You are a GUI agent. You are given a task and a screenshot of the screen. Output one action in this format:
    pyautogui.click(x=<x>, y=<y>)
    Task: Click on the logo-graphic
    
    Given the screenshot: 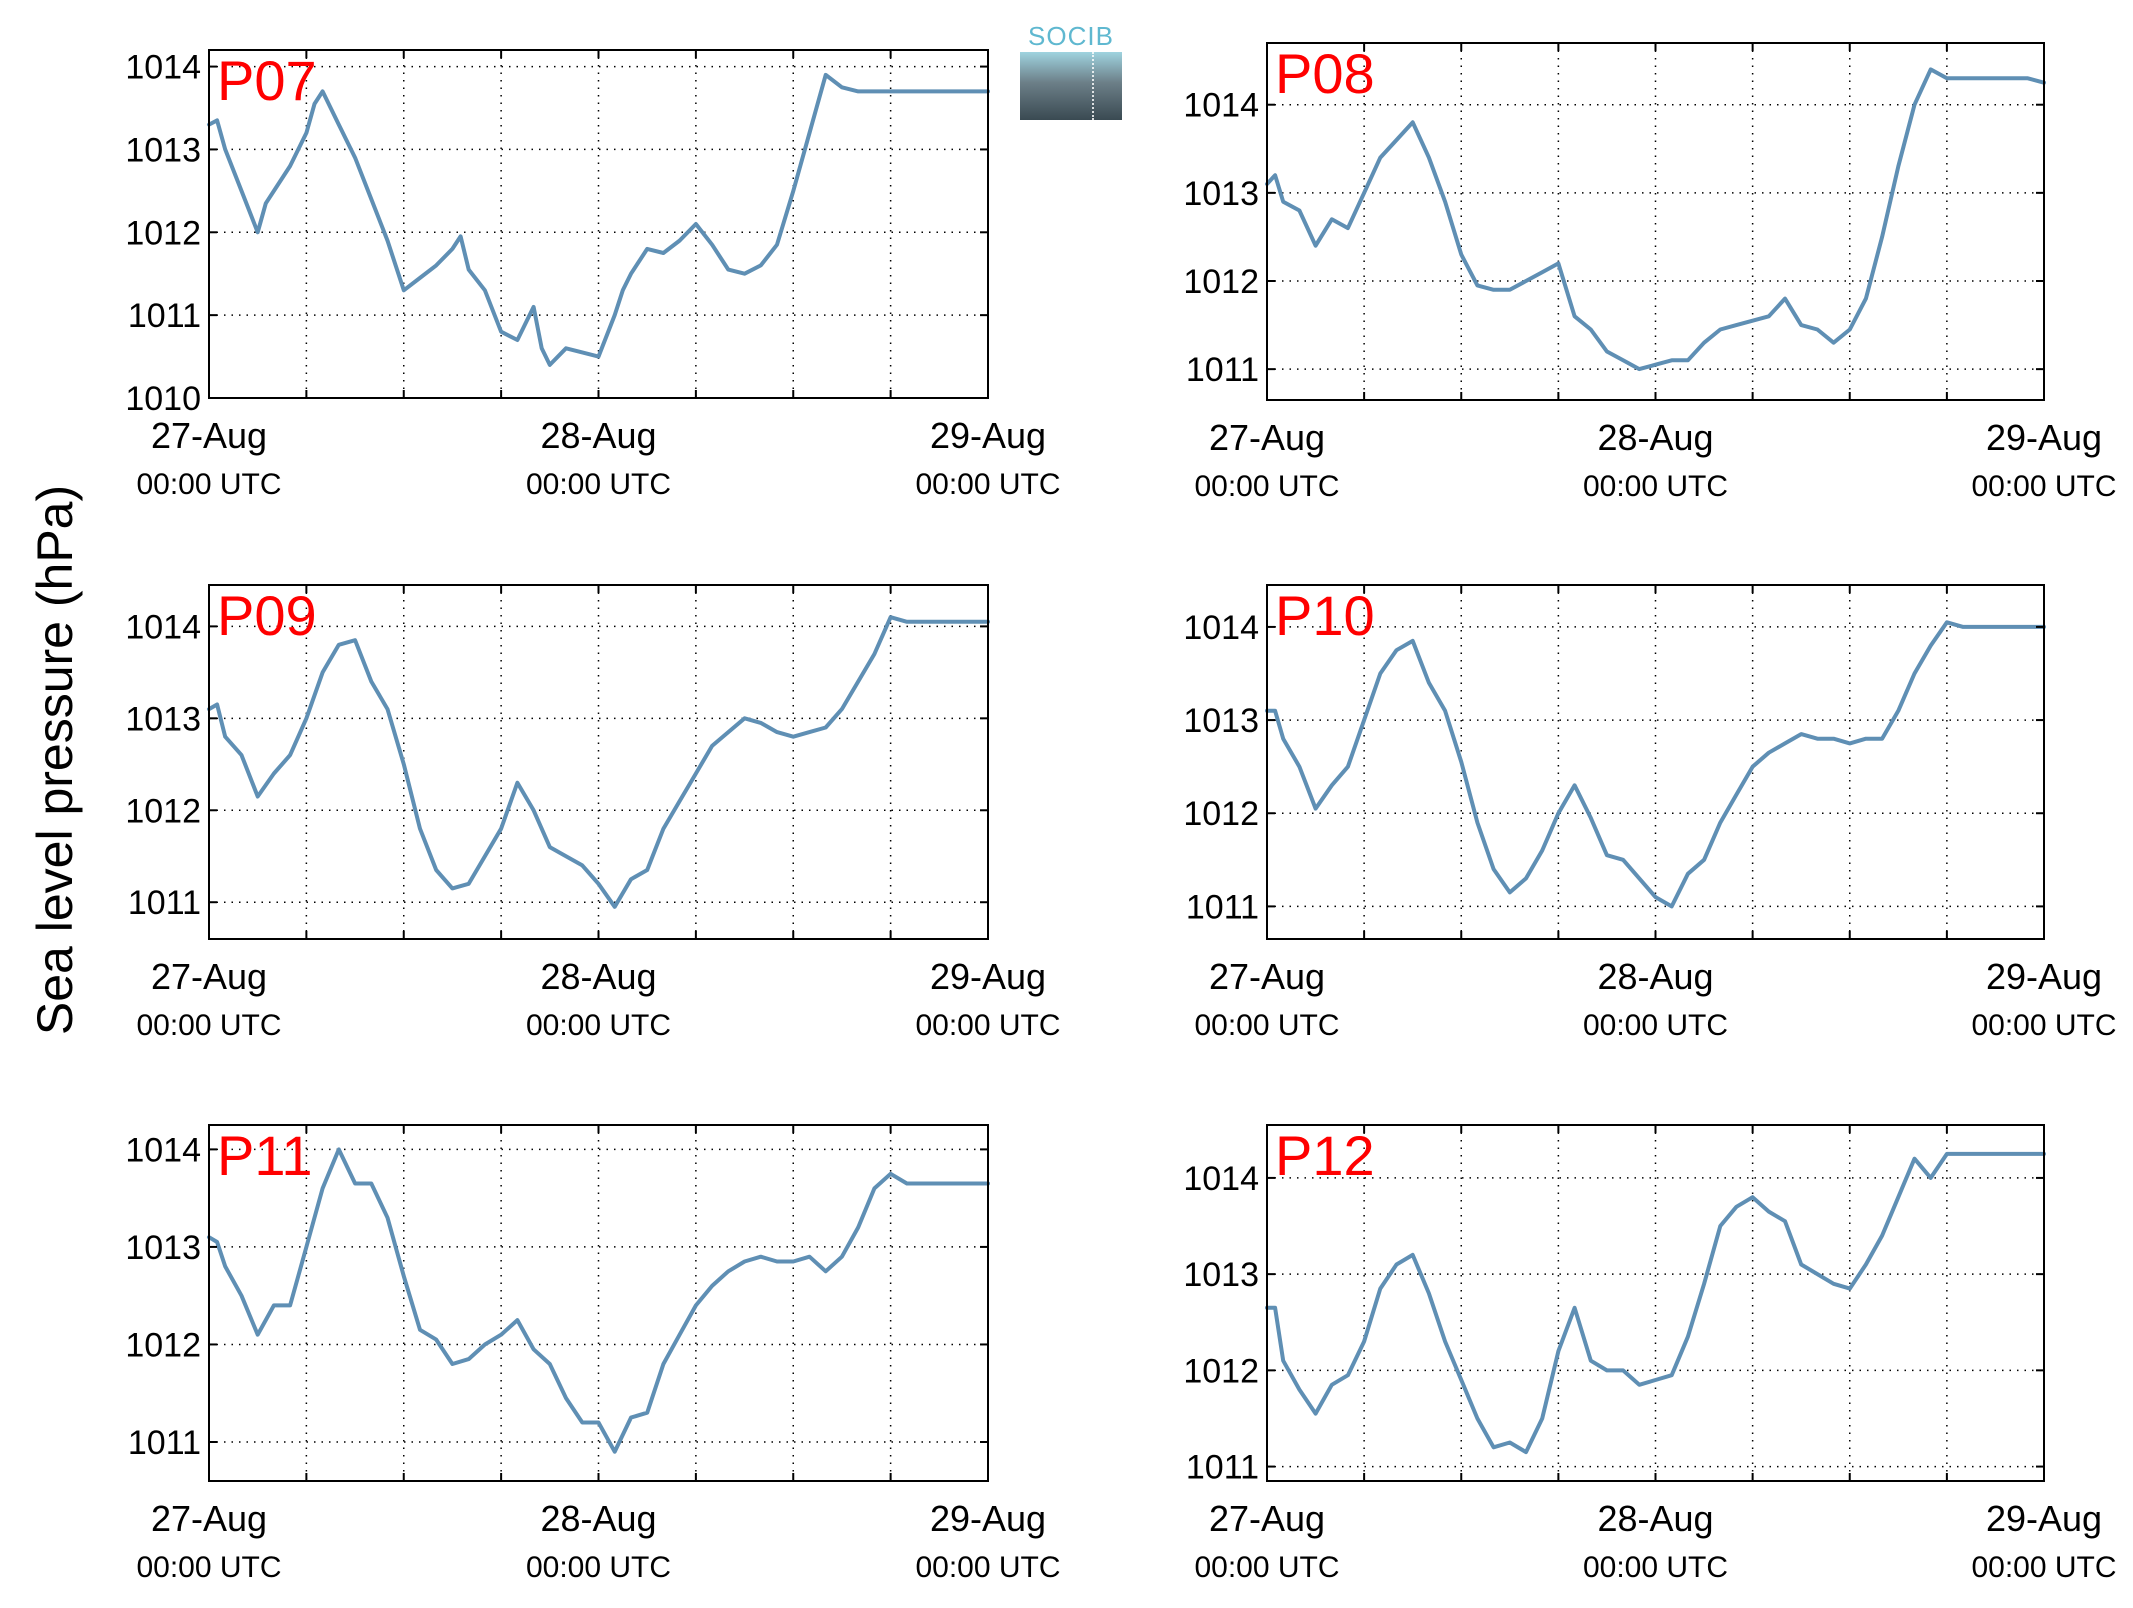 What is the action you would take?
    pyautogui.click(x=1071, y=86)
    